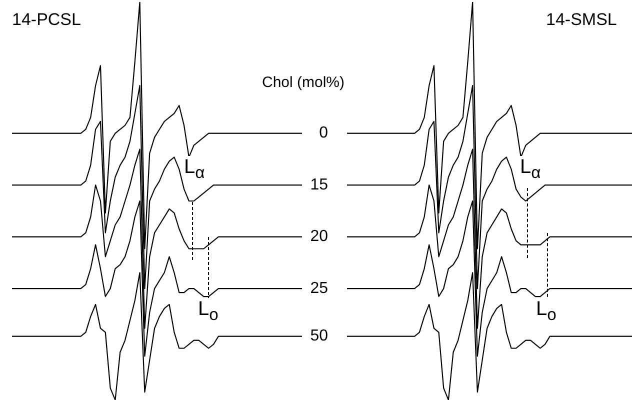 This screenshot has height=402, width=634. I want to click on series-label: 25, so click(319, 288).